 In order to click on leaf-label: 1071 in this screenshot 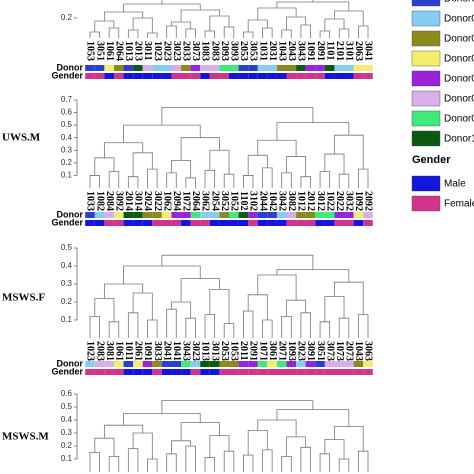, I will do `click(262, 351)`.